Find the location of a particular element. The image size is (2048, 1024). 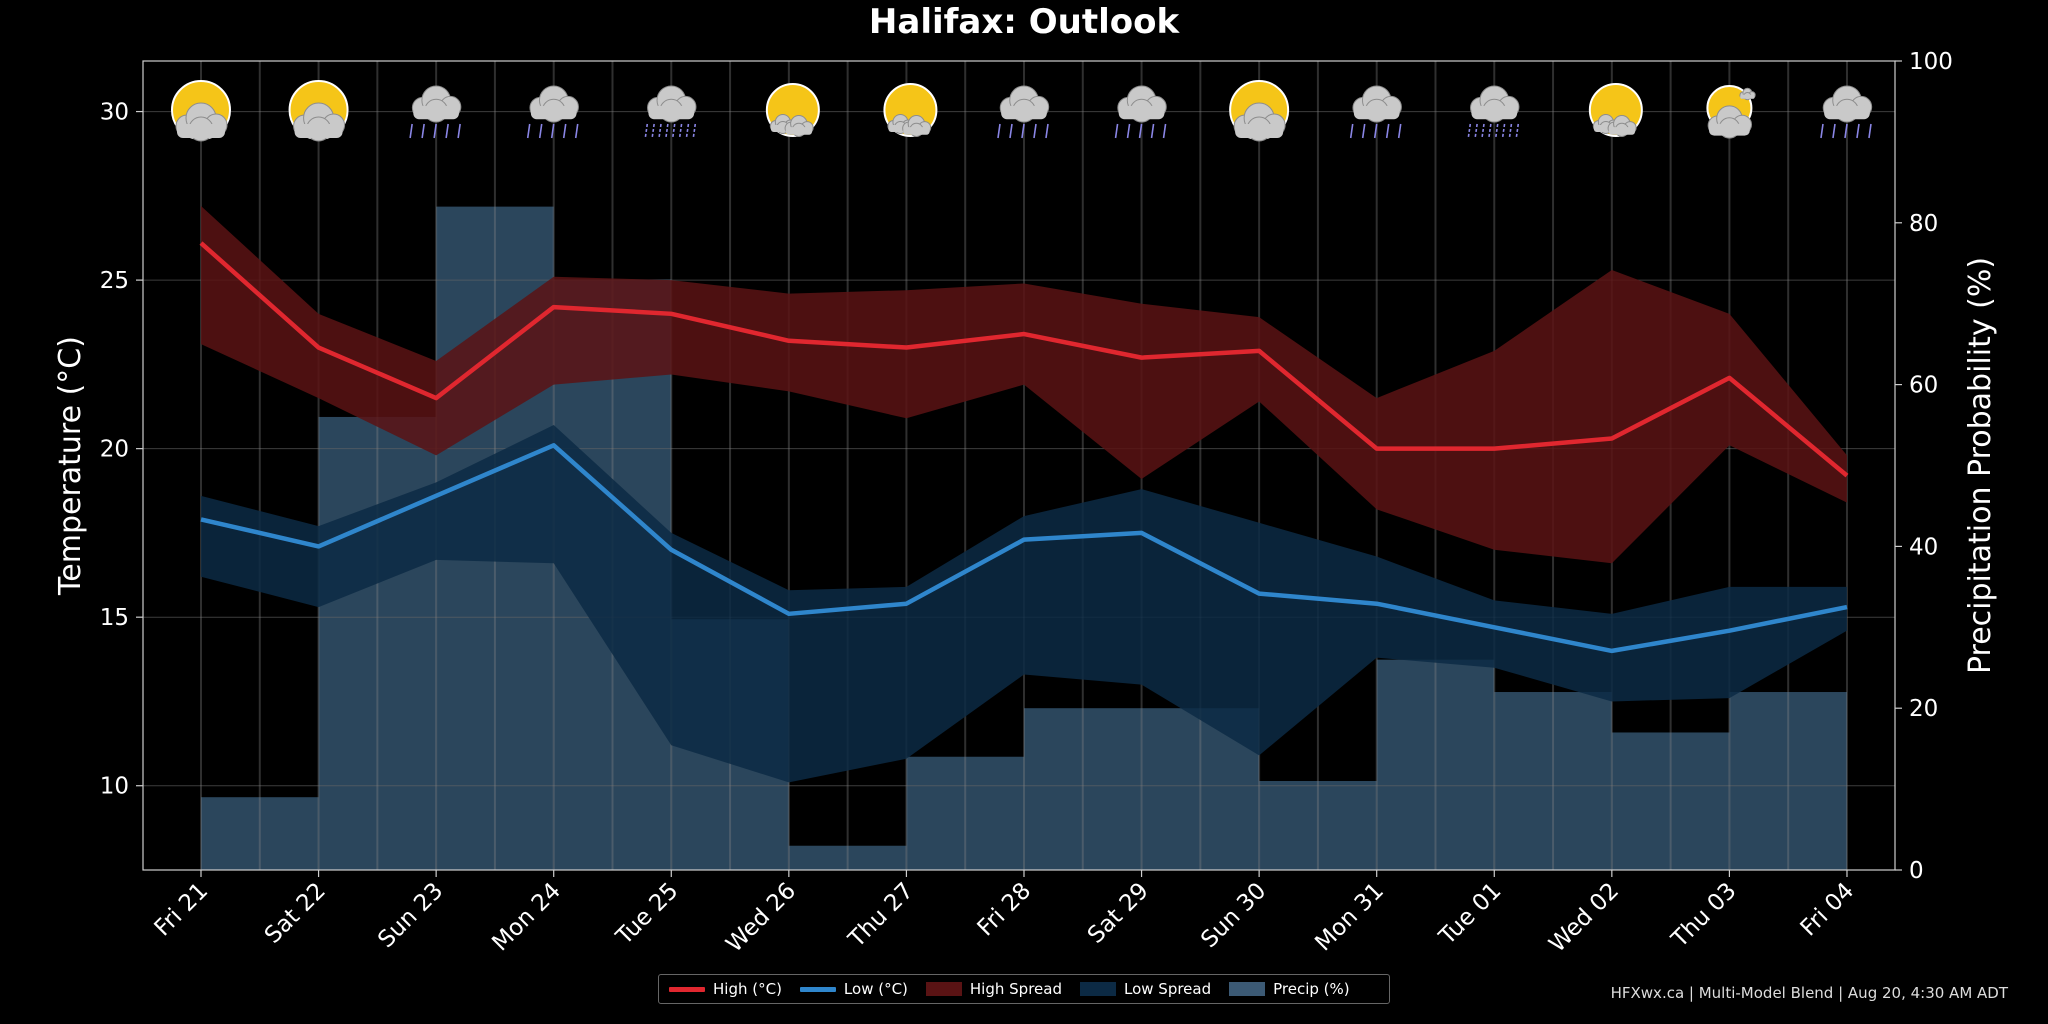

x-tick-label: Sun 23 is located at coordinates (410, 915).